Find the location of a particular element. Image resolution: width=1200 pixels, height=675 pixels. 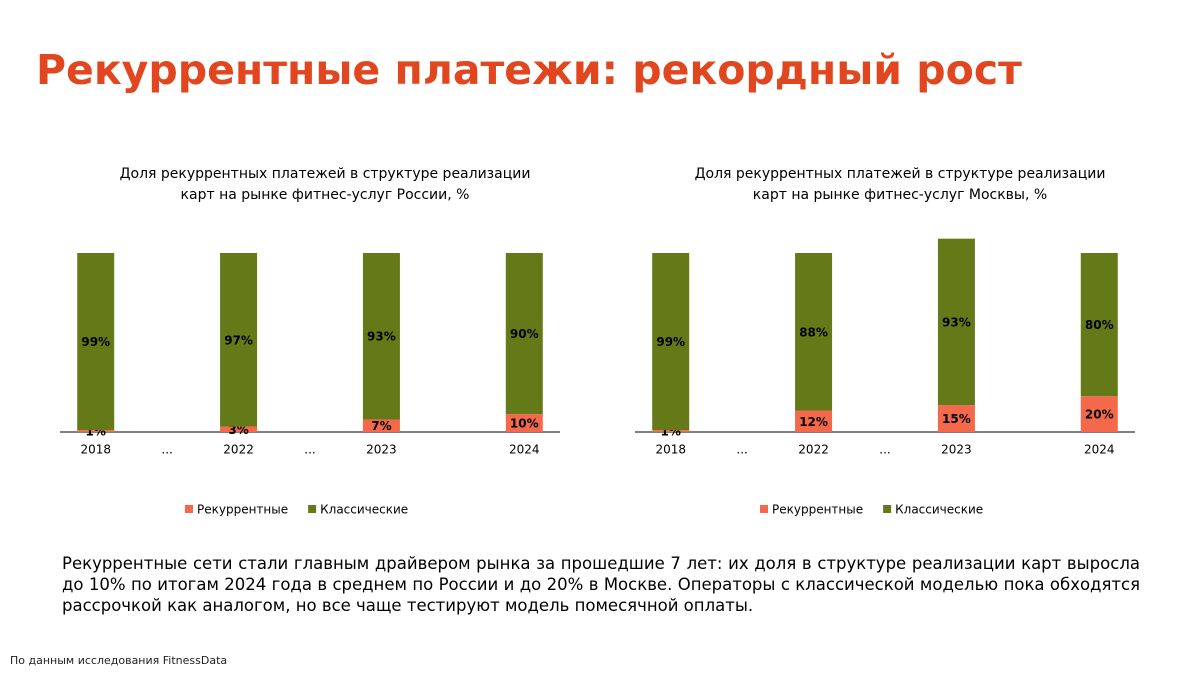

slide-title: Рекуррентные платежи: рекордный рост is located at coordinates (529, 70).